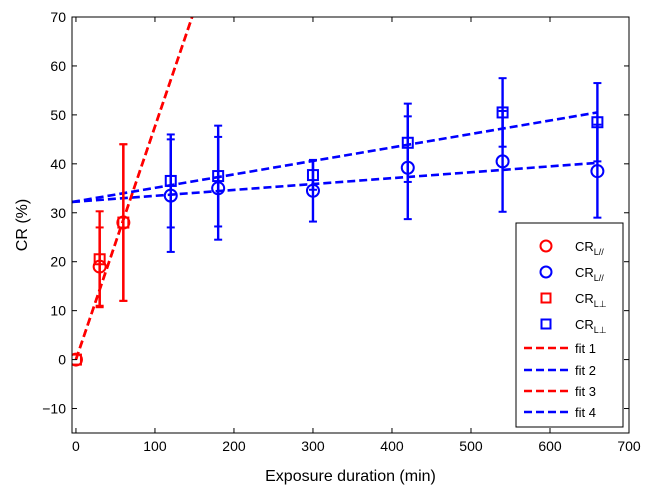 The width and height of the screenshot is (647, 491). Describe the element at coordinates (629, 446) in the screenshot. I see `x-tick-label: 700` at that location.